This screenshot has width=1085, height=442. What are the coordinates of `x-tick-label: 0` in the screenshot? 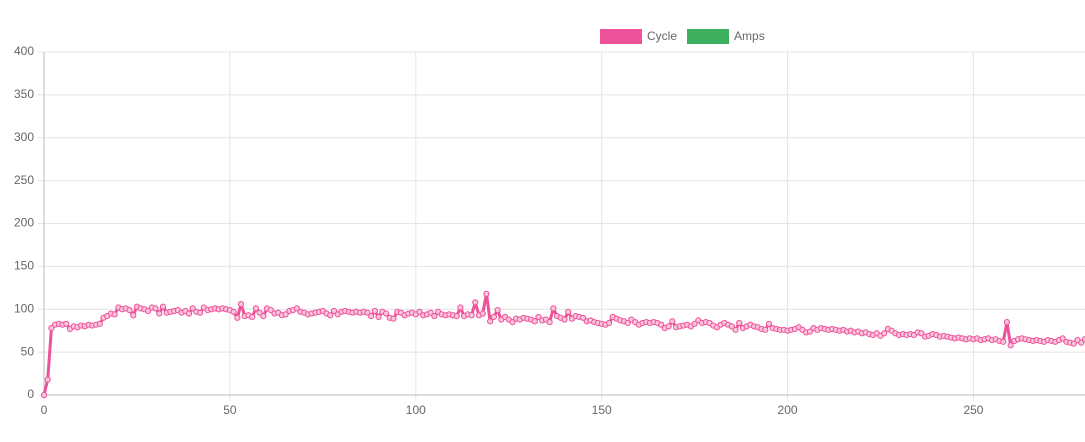 It's located at (44, 410).